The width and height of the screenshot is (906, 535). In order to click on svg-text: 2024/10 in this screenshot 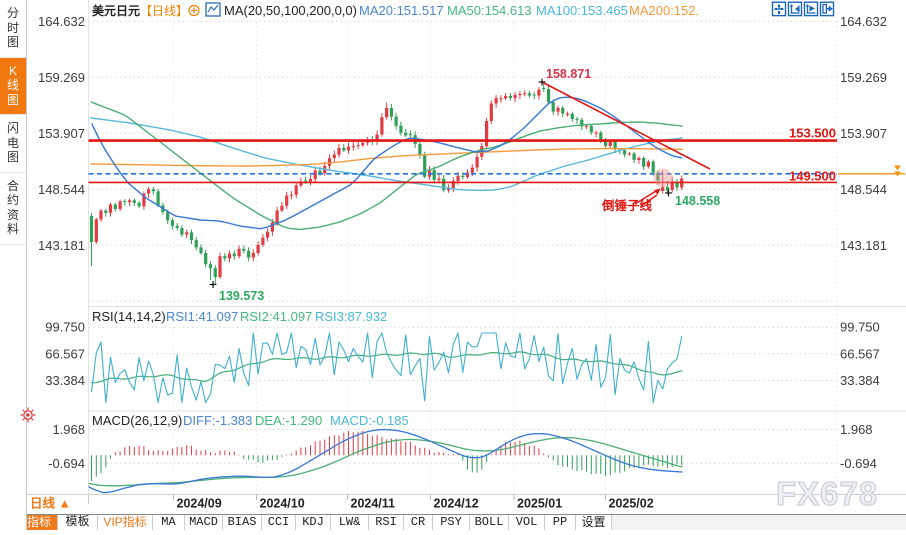, I will do `click(282, 504)`.